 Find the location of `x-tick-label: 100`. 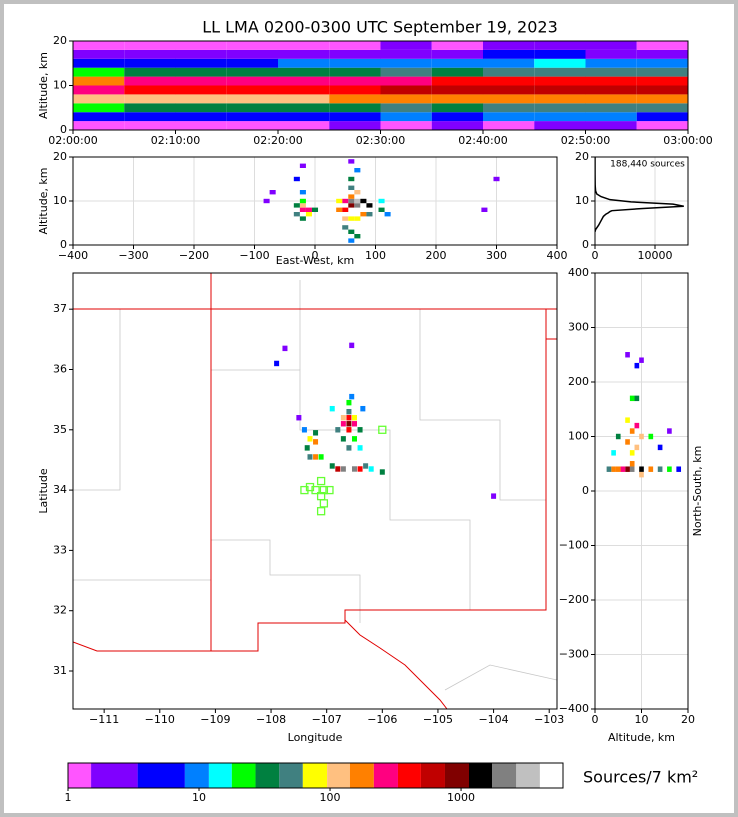

x-tick-label: 100 is located at coordinates (375, 255).